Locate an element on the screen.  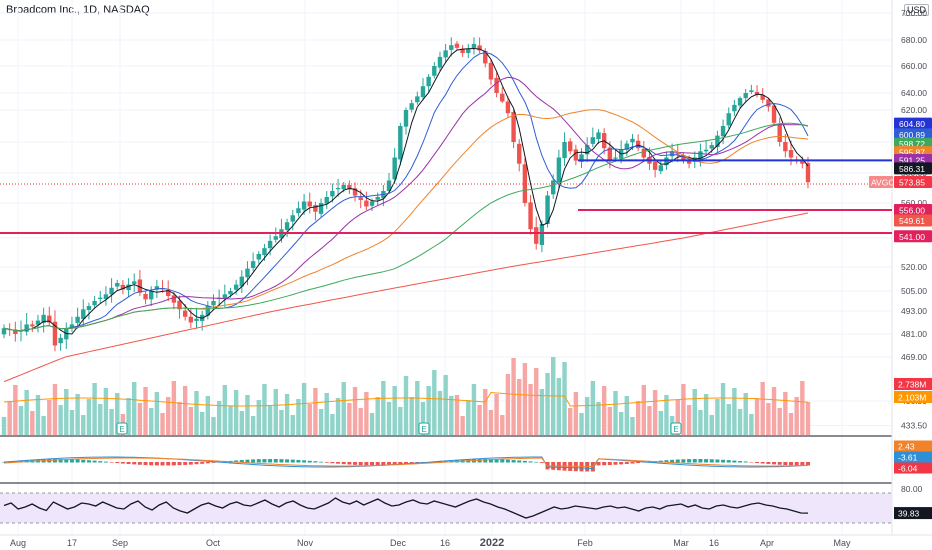
volume-badge-box is located at coordinates (913, 384).